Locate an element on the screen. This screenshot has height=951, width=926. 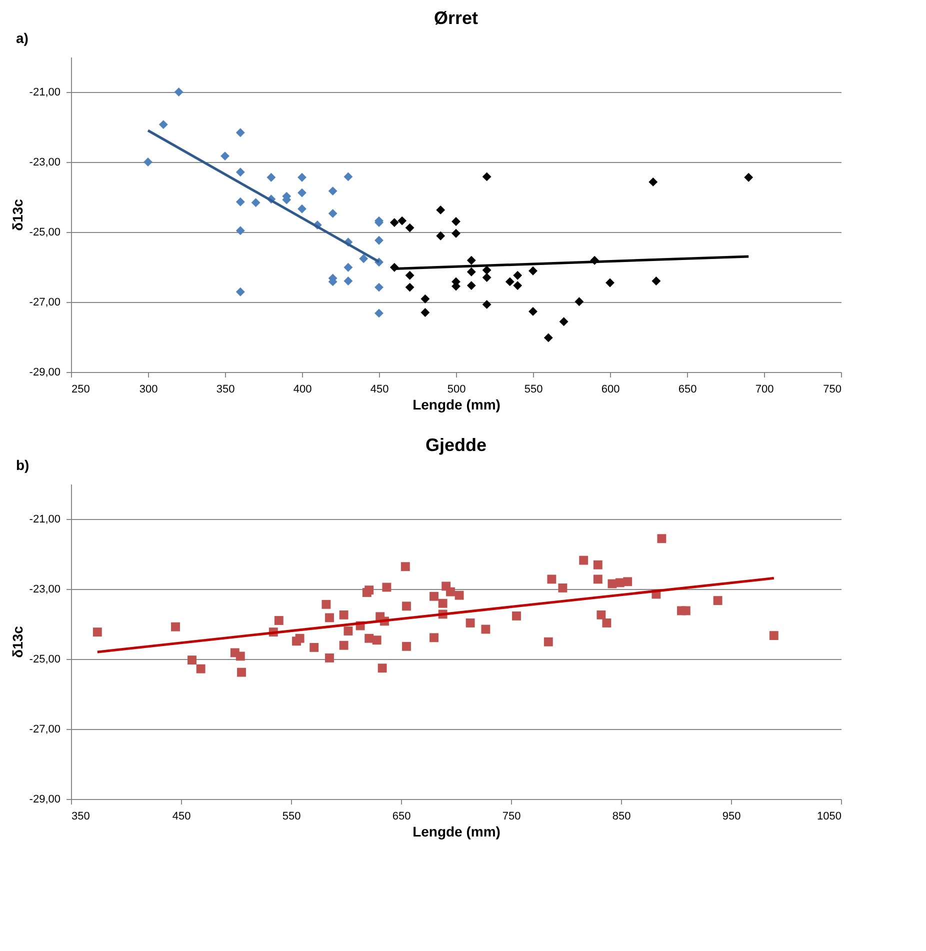
x-tick-label: 600 is located at coordinates (610, 390).